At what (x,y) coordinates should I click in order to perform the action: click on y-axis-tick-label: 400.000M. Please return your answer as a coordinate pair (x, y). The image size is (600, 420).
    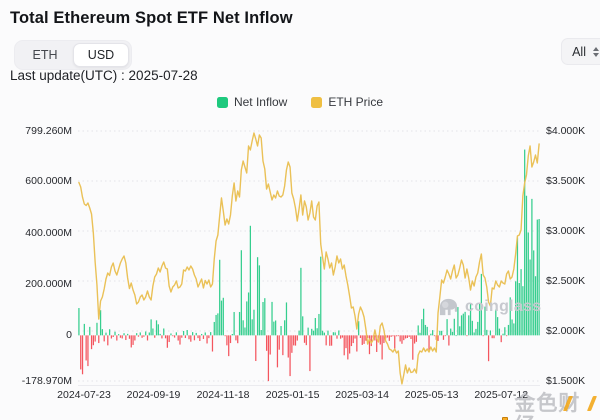
    Looking at the image, I should click on (48, 232).